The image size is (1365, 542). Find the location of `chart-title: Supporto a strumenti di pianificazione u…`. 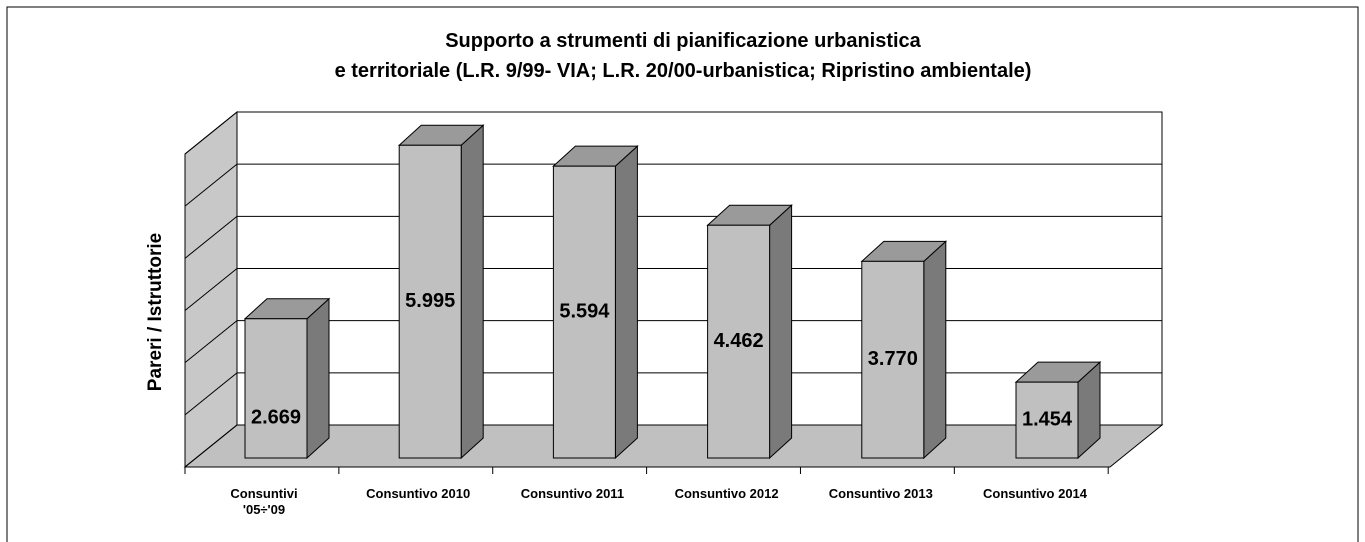

chart-title: Supporto a strumenti di pianificazione u… is located at coordinates (683, 56).